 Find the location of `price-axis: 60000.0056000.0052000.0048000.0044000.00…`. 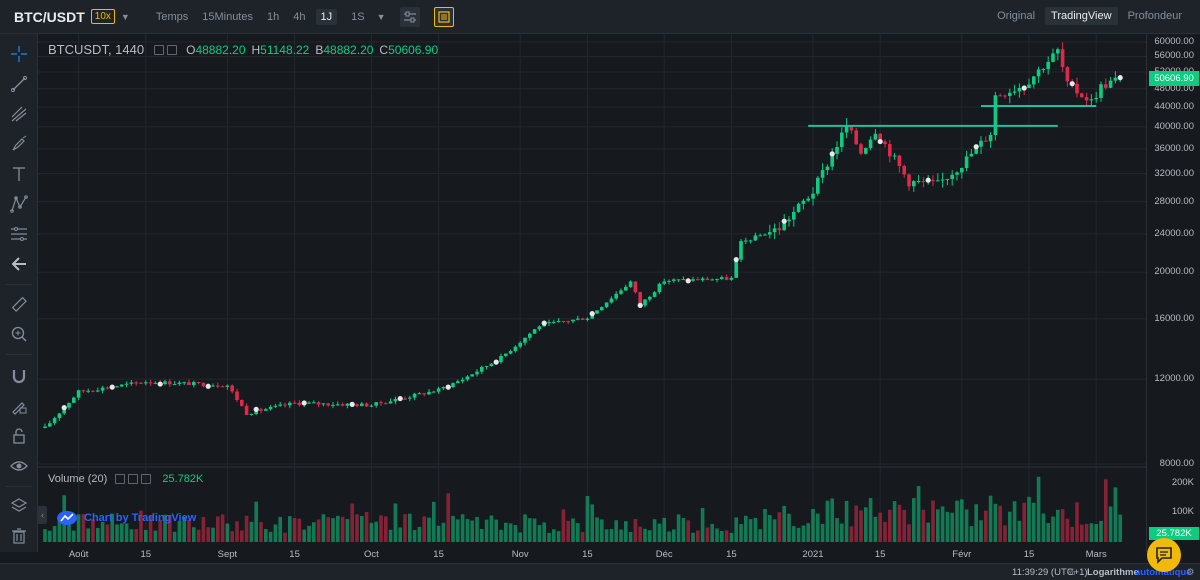

price-axis: 60000.0056000.0052000.0048000.0044000.00… is located at coordinates (1173, 293).